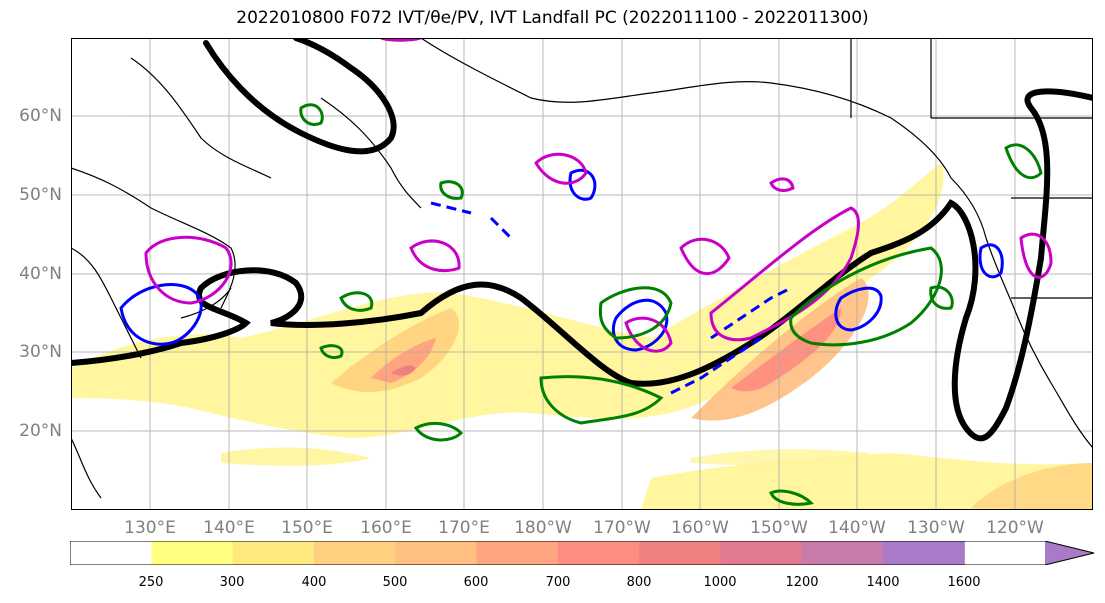 This screenshot has width=1105, height=603. I want to click on lat-label-30n: 30°N, so click(40, 352).